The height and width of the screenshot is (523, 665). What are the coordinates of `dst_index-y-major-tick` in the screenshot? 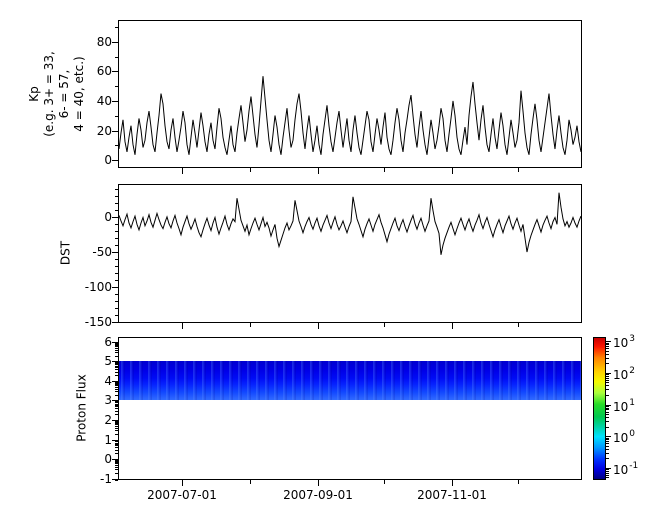 It's located at (115, 322).